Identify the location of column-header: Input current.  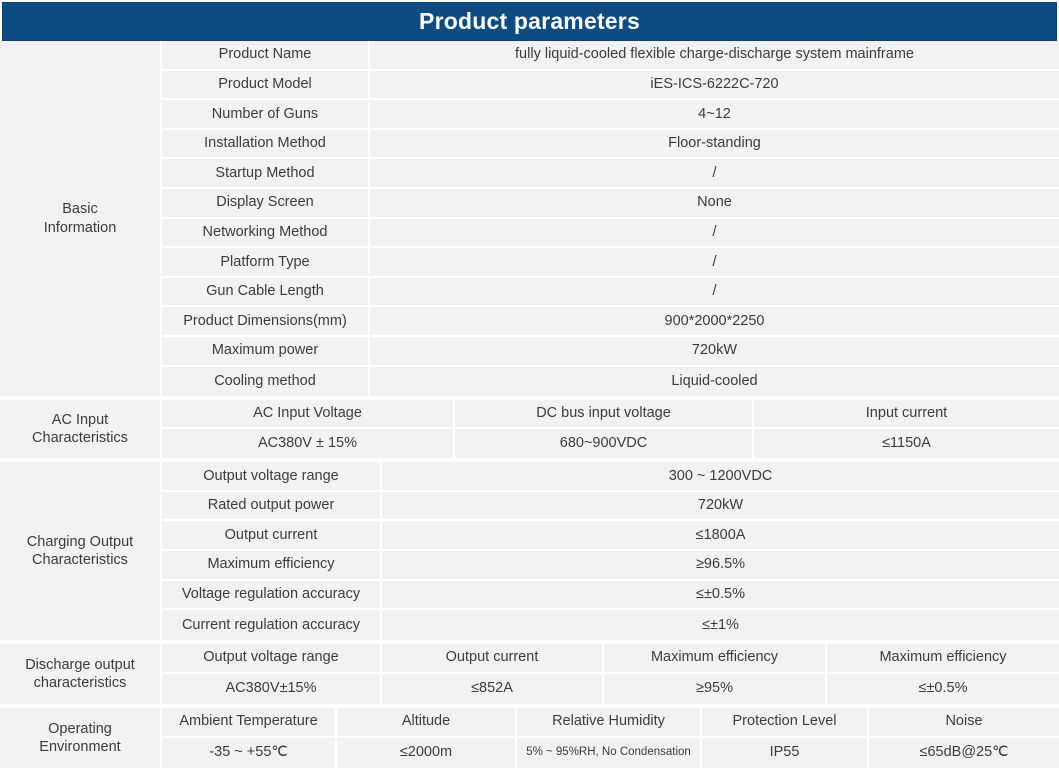
(906, 415).